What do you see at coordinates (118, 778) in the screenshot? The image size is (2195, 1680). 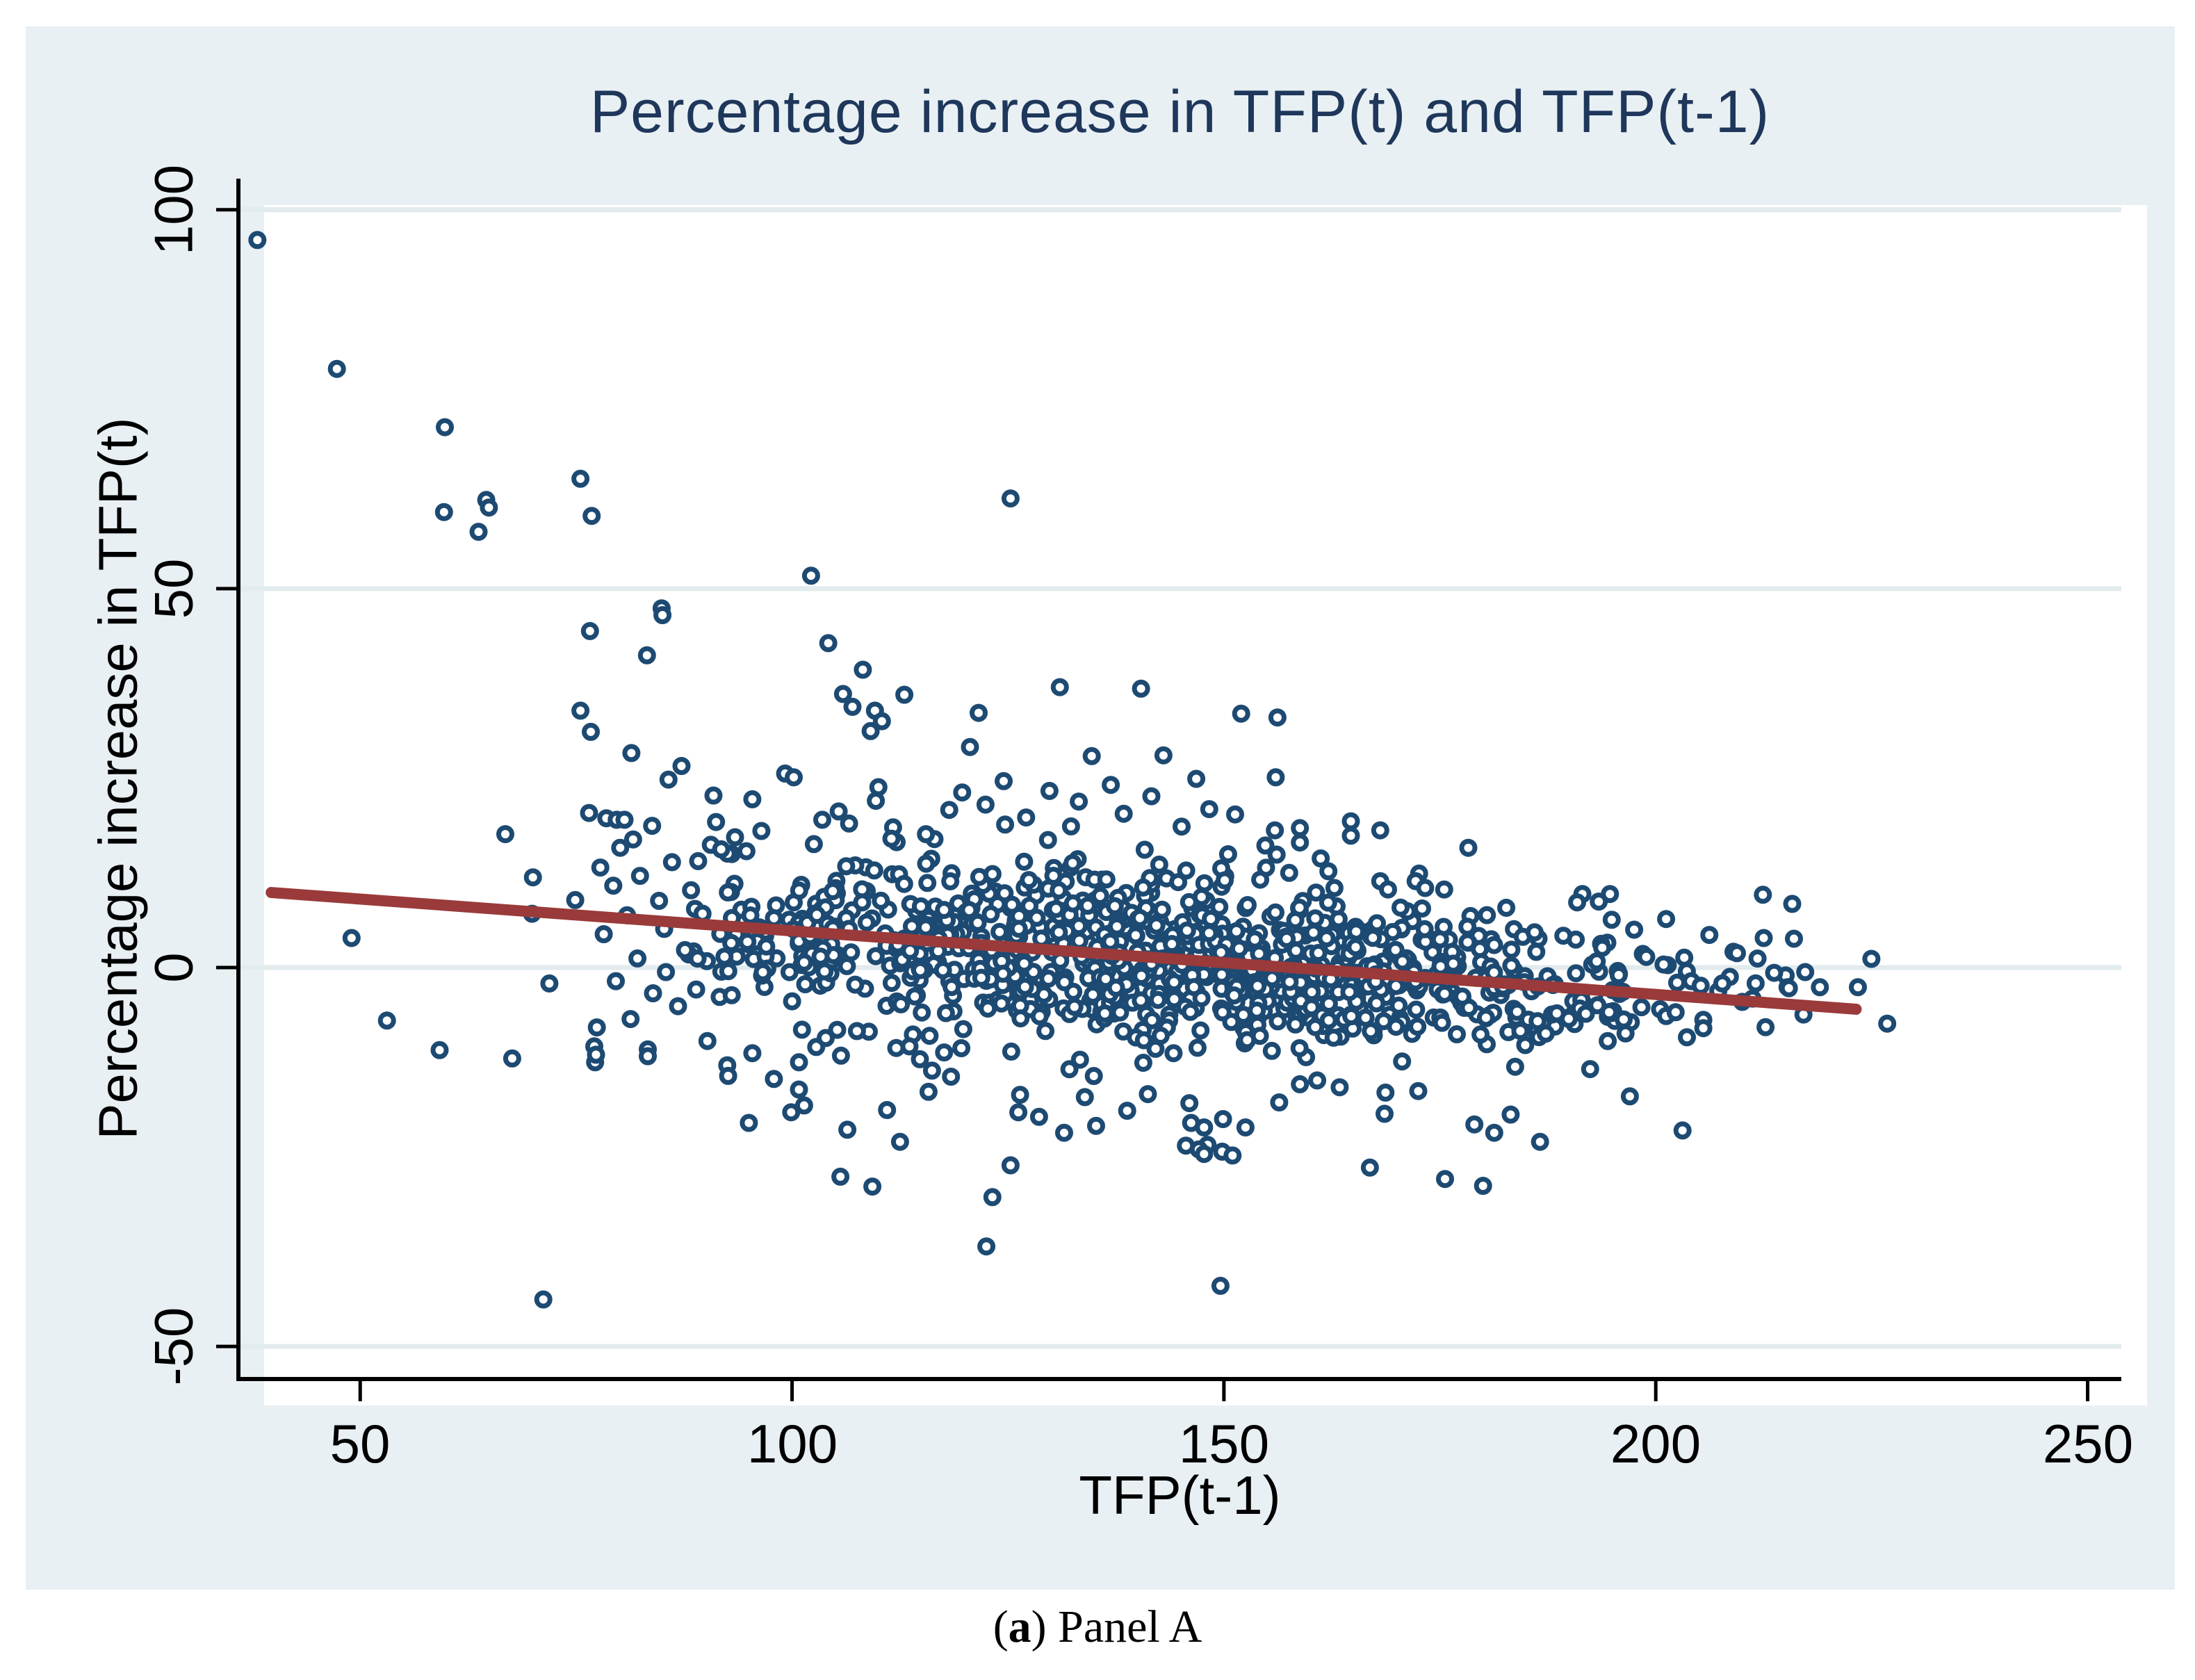 I see `y-axis-title-text: Percentage increase in TFP(t)` at bounding box center [118, 778].